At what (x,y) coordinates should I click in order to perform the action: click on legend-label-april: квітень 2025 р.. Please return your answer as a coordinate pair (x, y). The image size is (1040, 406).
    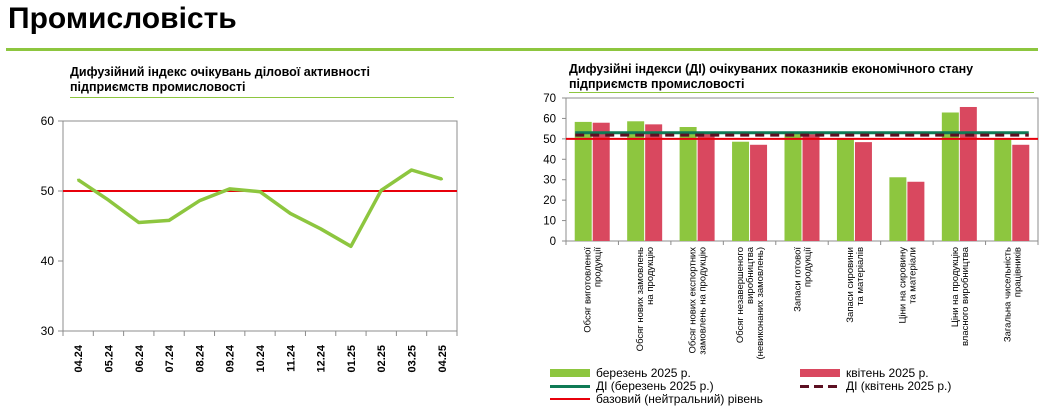
    Looking at the image, I should click on (887, 373).